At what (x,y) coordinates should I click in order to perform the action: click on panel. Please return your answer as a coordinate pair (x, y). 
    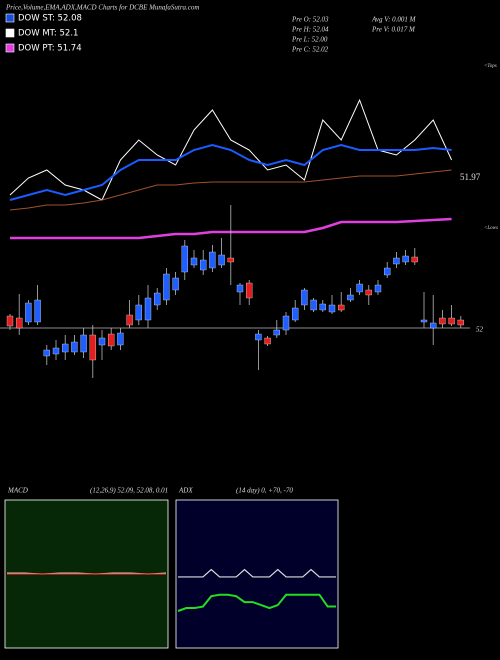
    Looking at the image, I should click on (257, 574).